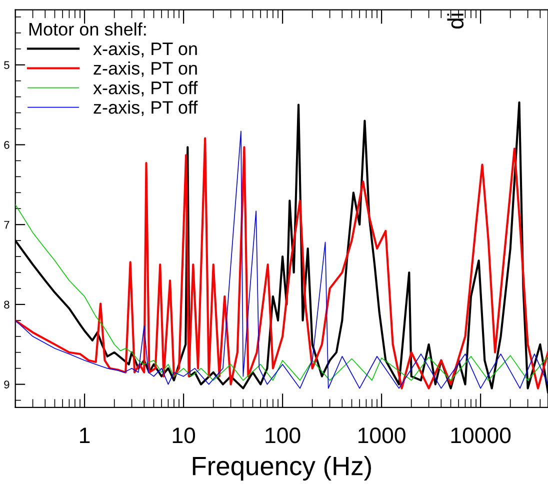 The image size is (548, 488). I want to click on x-tick-label: 10, so click(184, 436).